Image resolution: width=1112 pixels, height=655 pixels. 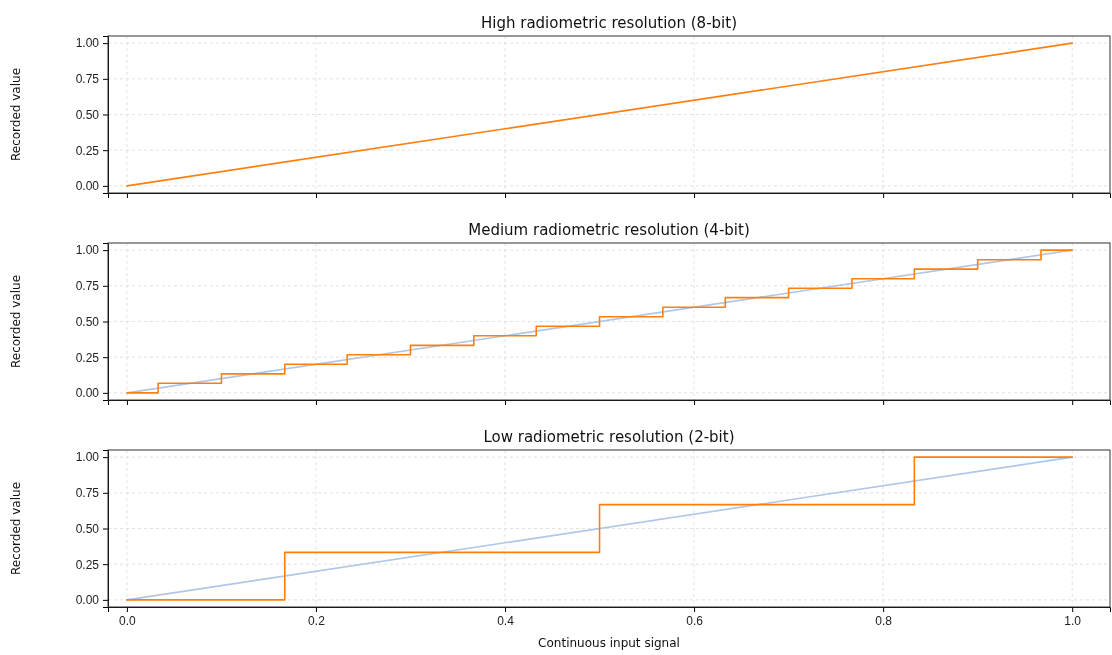 What do you see at coordinates (695, 620) in the screenshot?
I see `x-tick-label: 0.6` at bounding box center [695, 620].